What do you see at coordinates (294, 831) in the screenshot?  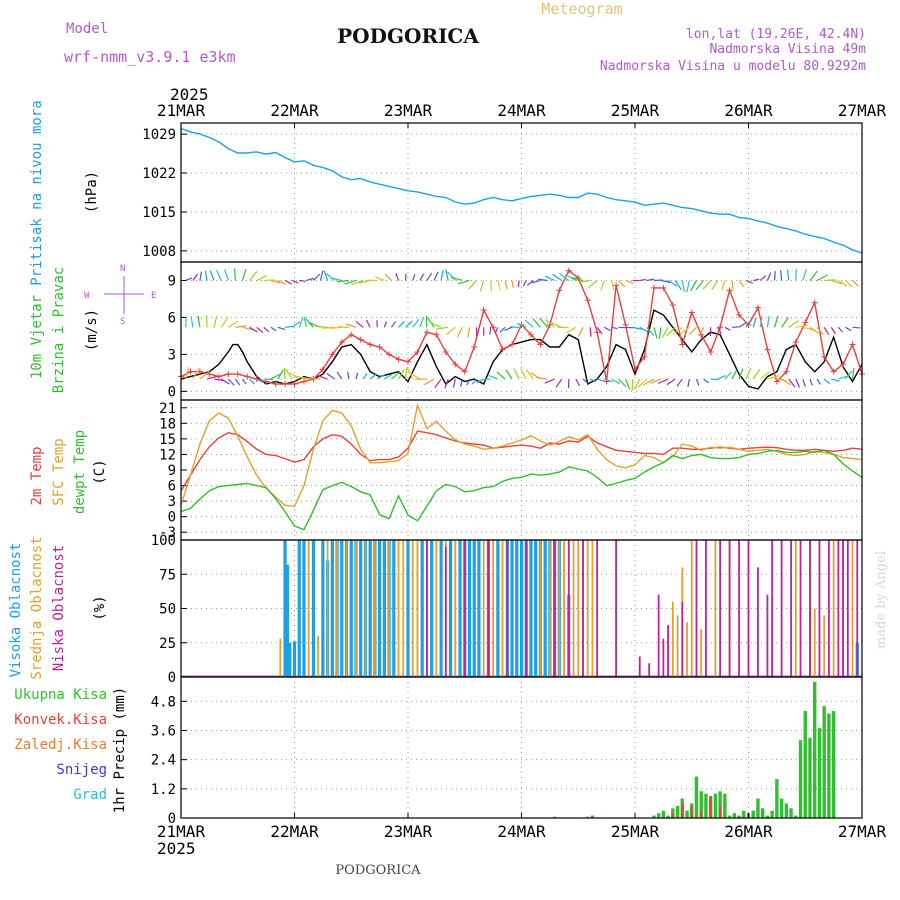 I see `x-tick-label-bottom: 22MAR` at bounding box center [294, 831].